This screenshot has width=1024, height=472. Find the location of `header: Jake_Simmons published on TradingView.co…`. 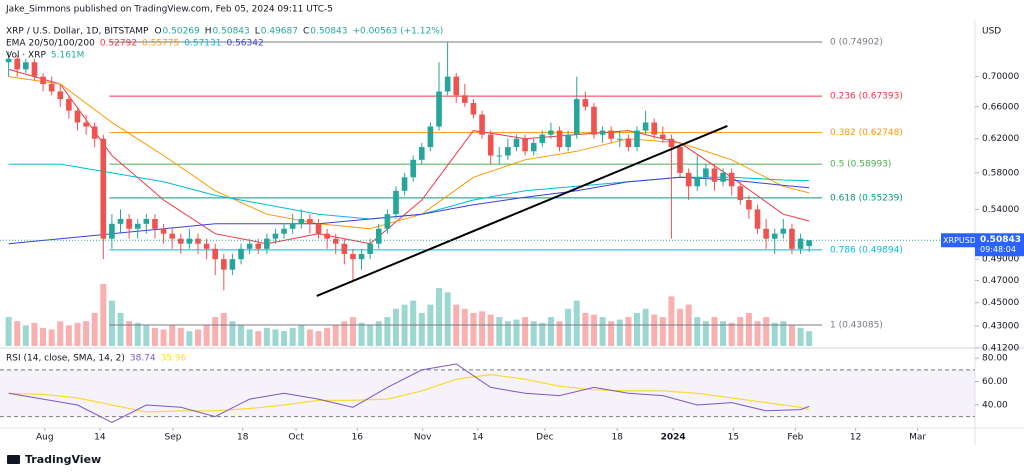

header: Jake_Simmons published on TradingView.co… is located at coordinates (169, 10).